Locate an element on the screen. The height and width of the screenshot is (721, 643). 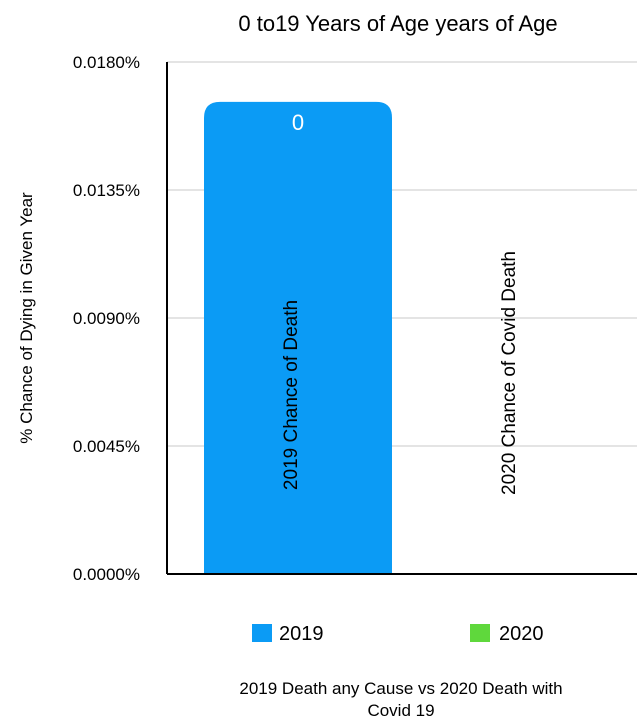
legend: 2019 2020 is located at coordinates (398, 634).